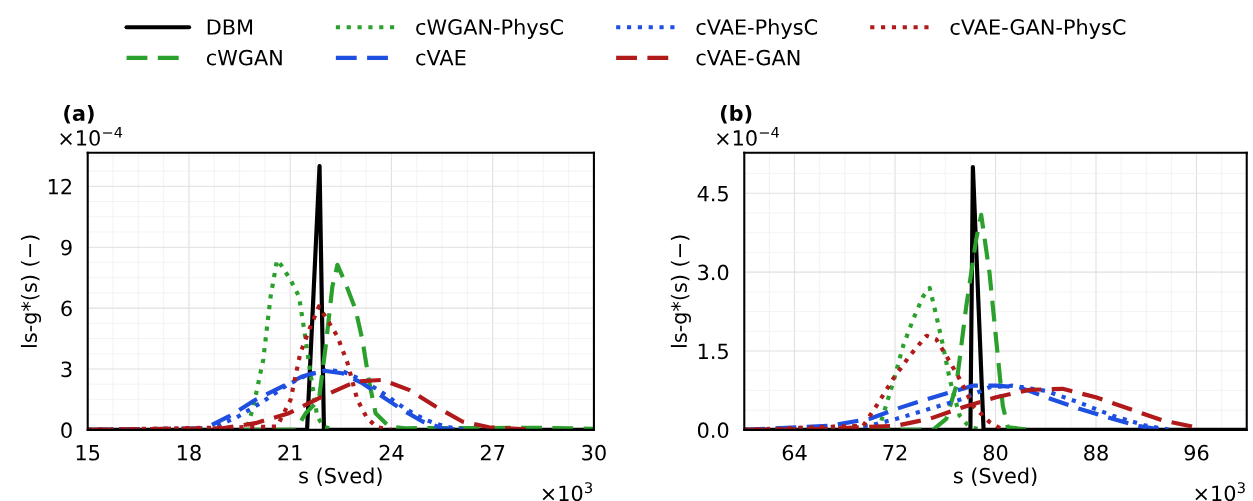 This screenshot has height=501, width=1253. Describe the element at coordinates (713, 430) in the screenshot. I see `y-tick-label: 0.0` at that location.